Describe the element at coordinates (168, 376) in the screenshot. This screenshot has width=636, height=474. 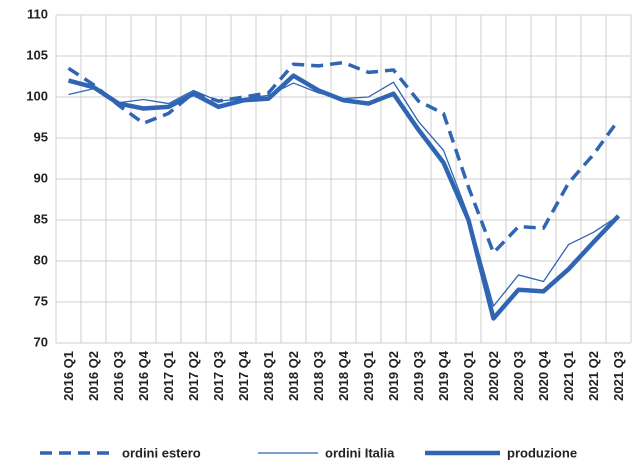
I see `x-tick-label: 2017 Q1` at that location.